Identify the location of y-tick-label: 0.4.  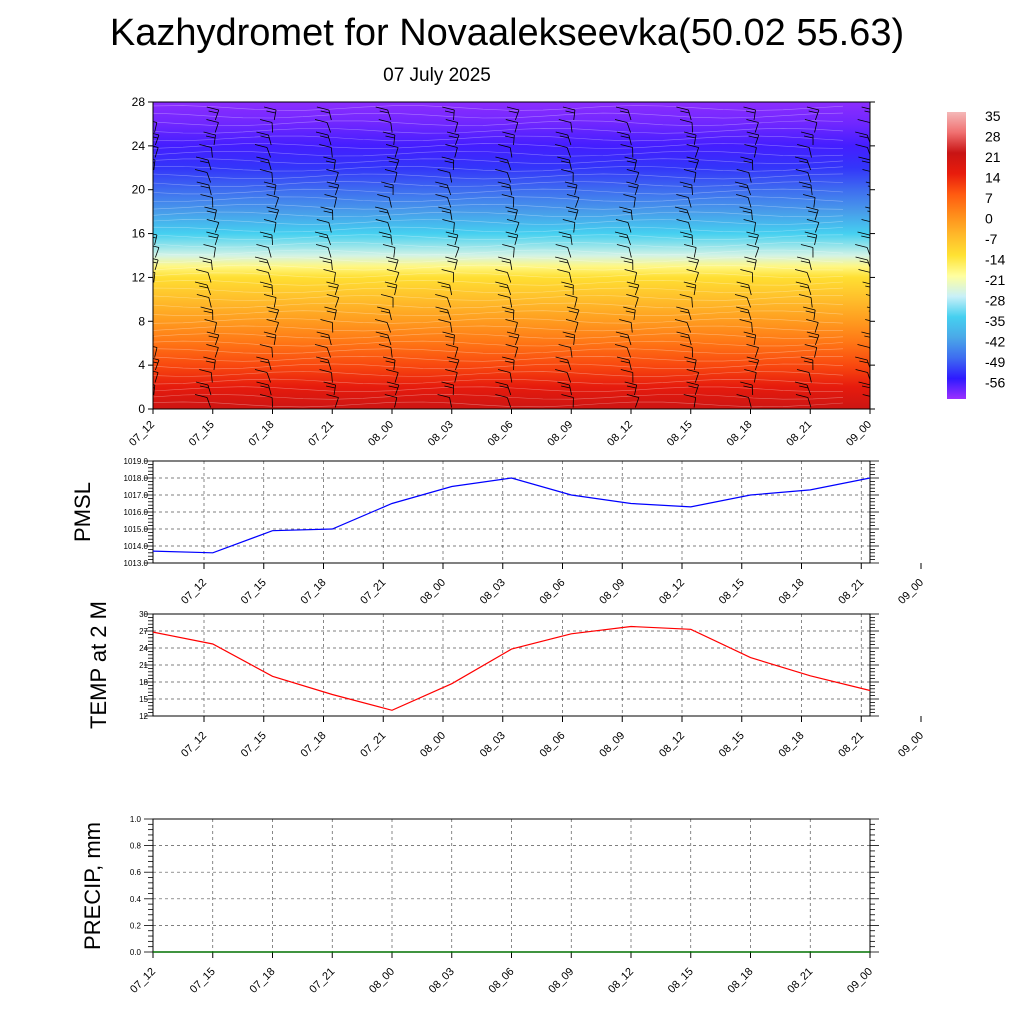
(136, 899).